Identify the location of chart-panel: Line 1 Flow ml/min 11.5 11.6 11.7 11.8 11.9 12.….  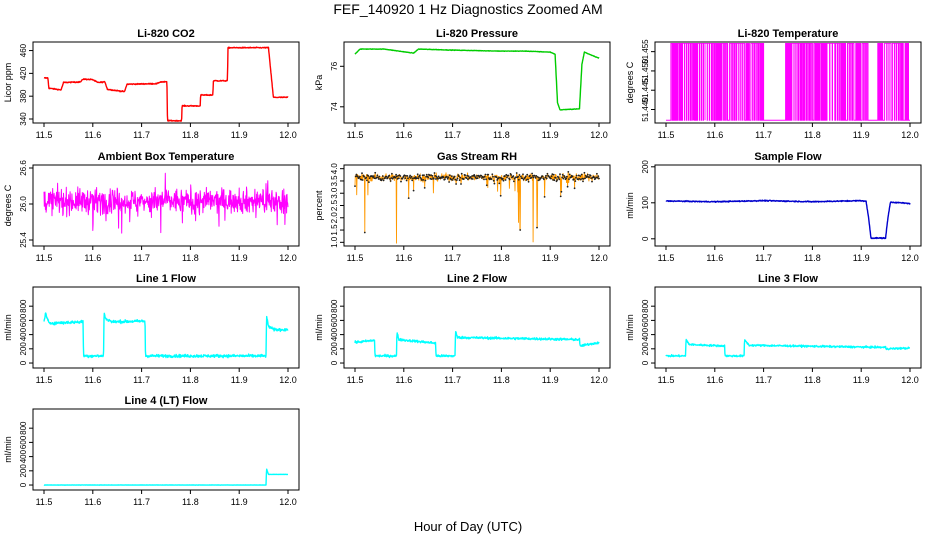
(151, 329).